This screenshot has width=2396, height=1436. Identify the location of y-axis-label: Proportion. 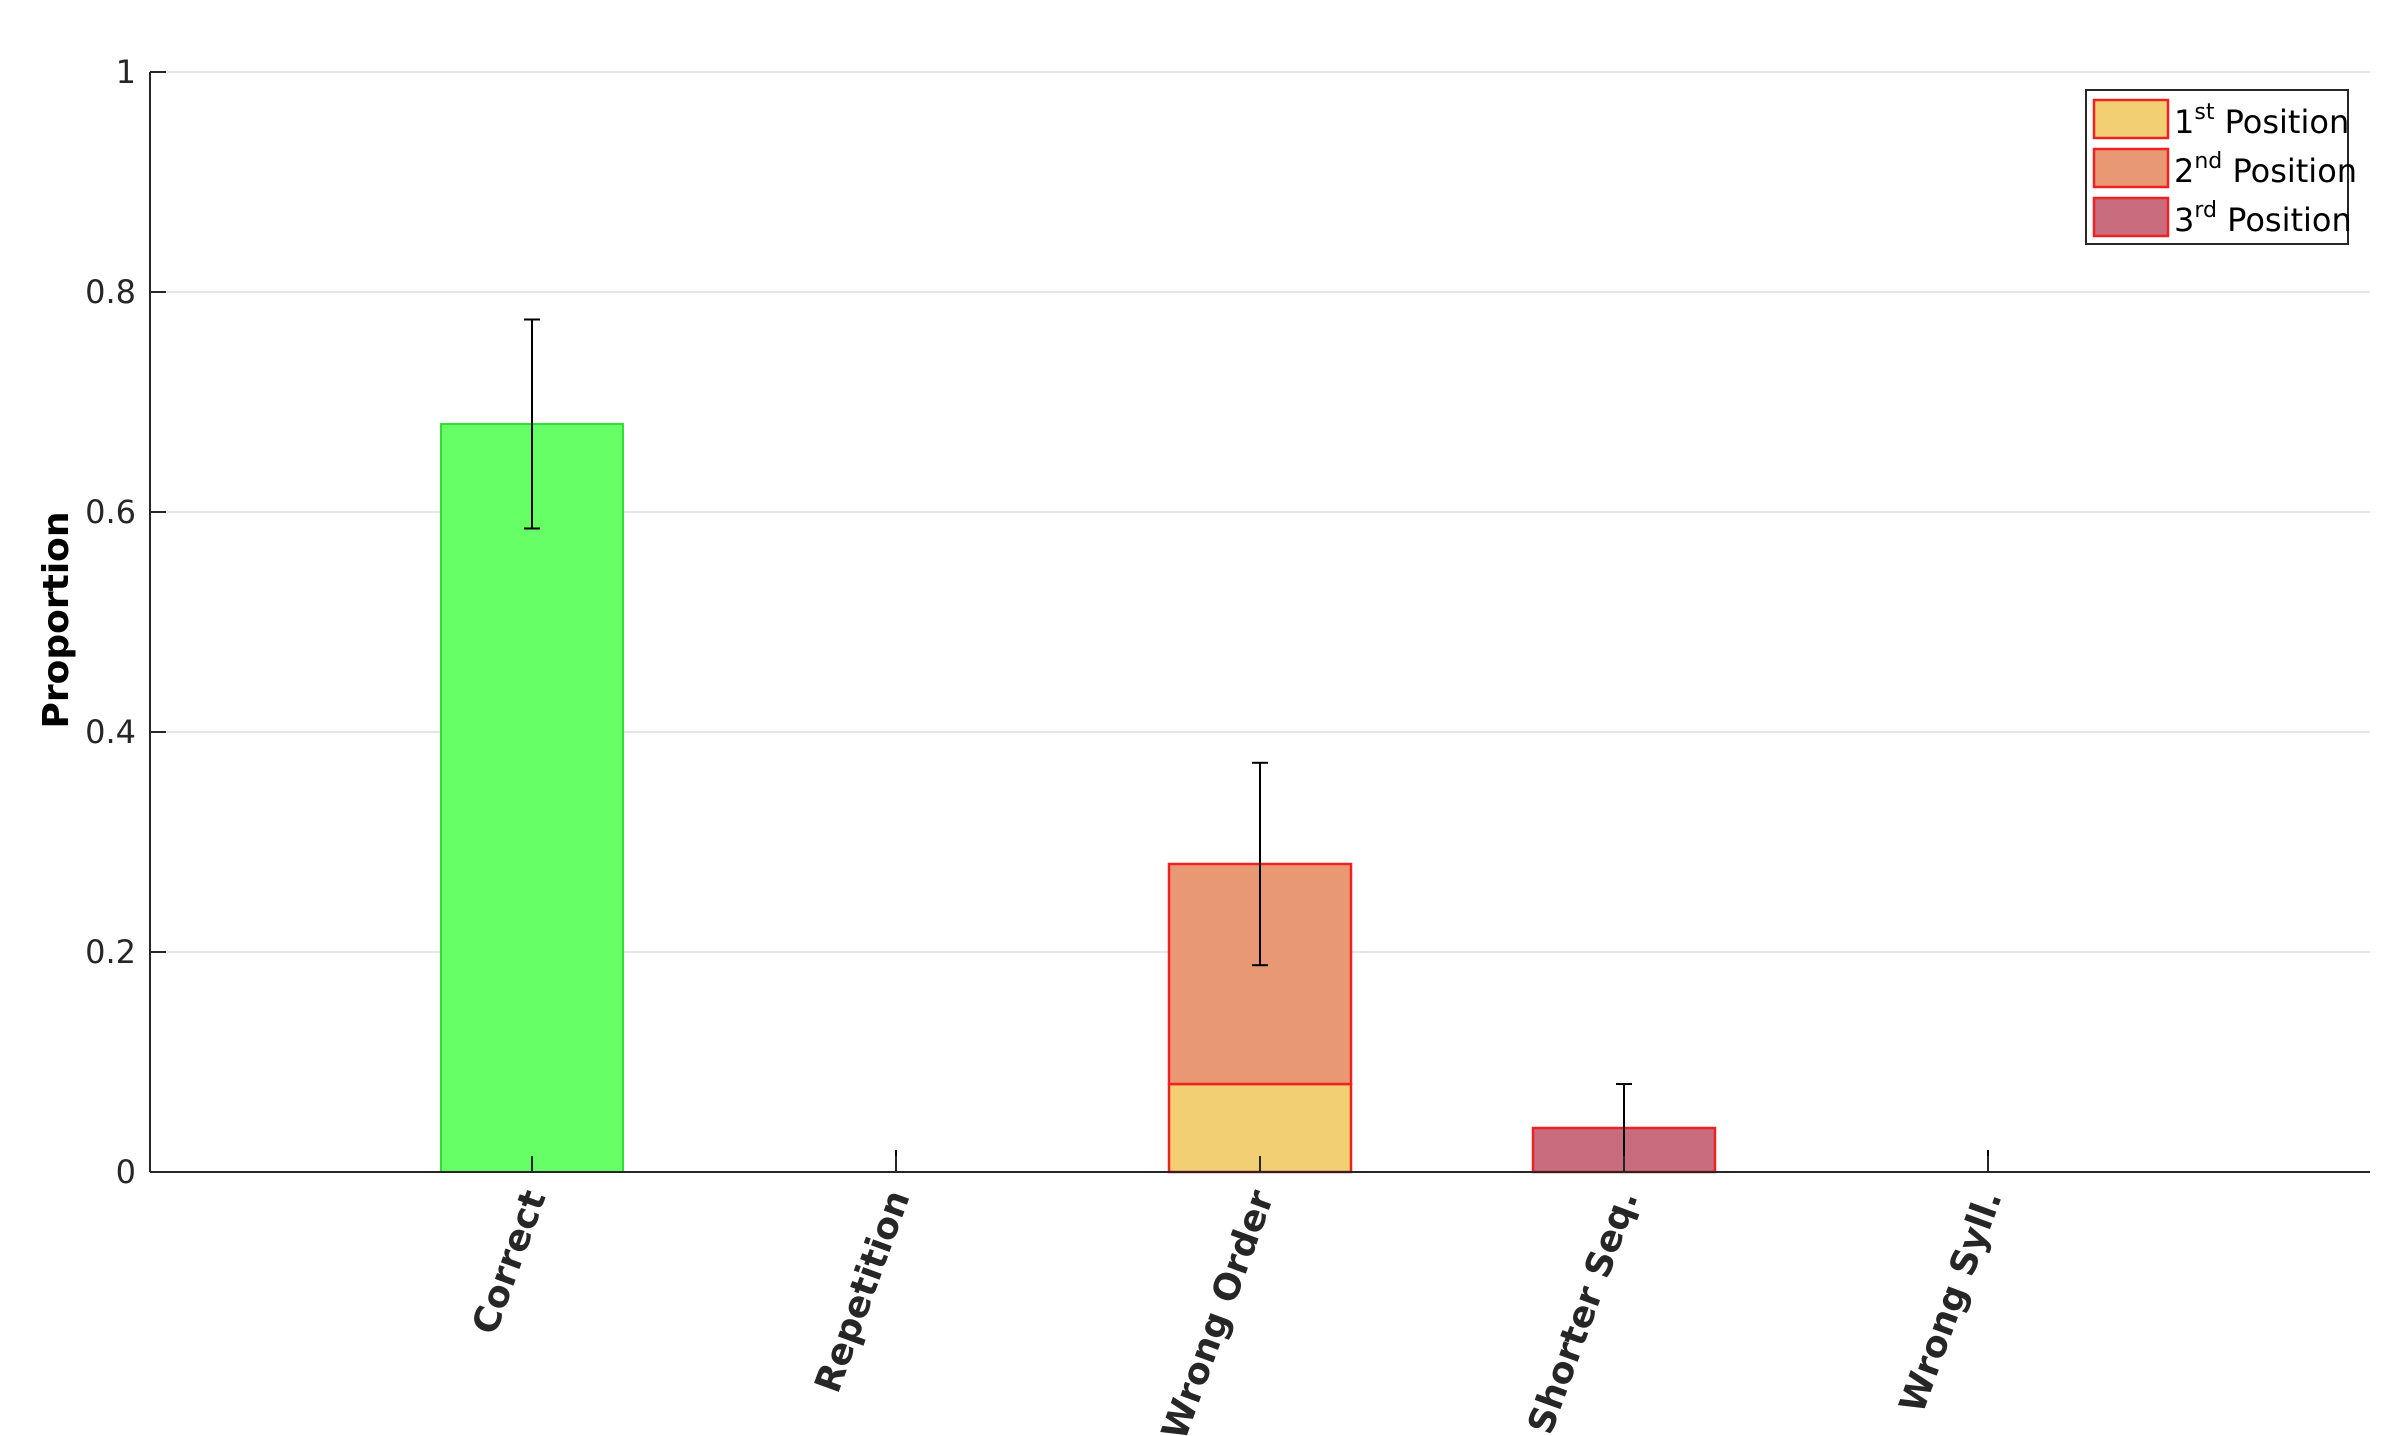
(56, 619).